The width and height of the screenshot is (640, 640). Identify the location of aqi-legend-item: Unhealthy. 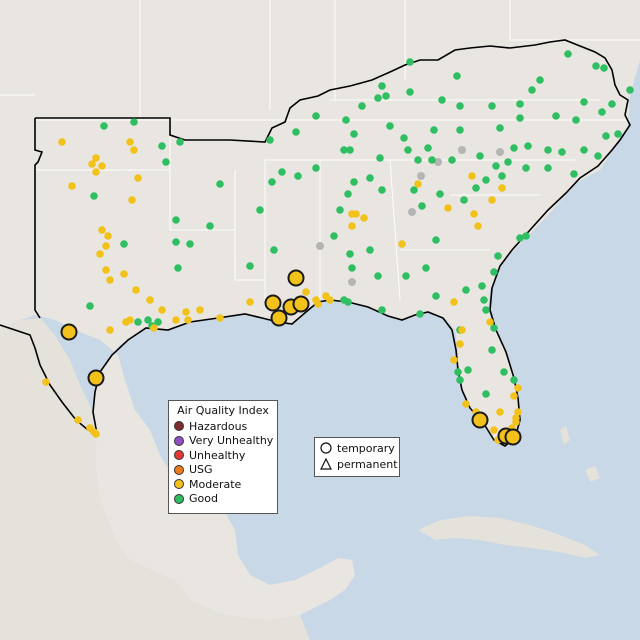
(223, 455).